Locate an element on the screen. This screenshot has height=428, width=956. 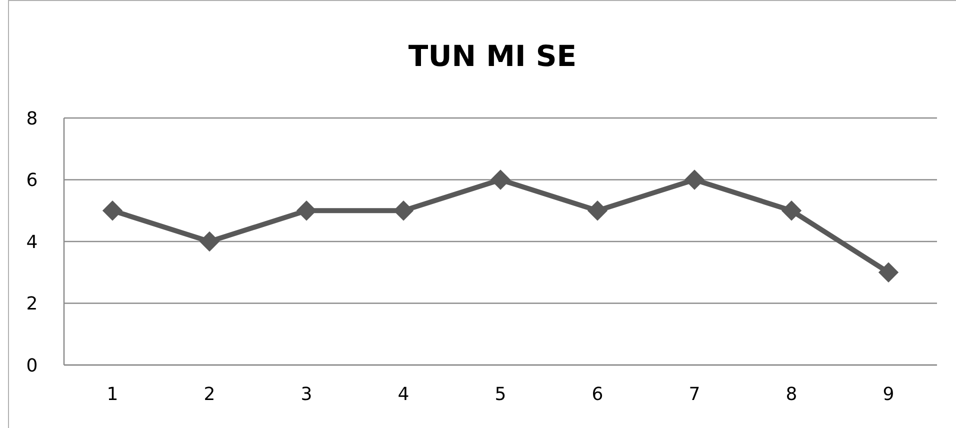
y-tick-label: 0 is located at coordinates (32, 365).